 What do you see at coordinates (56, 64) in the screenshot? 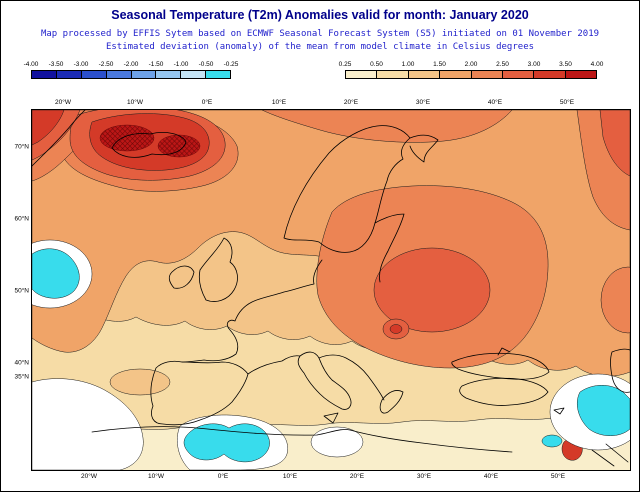
I see `legend-tick-label: -3.50` at bounding box center [56, 64].